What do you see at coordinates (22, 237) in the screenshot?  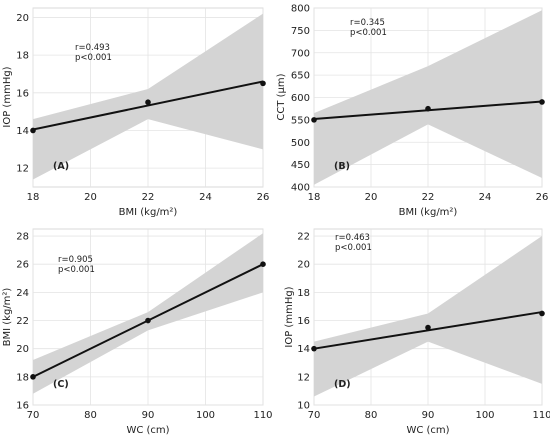 I see `y-tick-label: 28` at bounding box center [22, 237].